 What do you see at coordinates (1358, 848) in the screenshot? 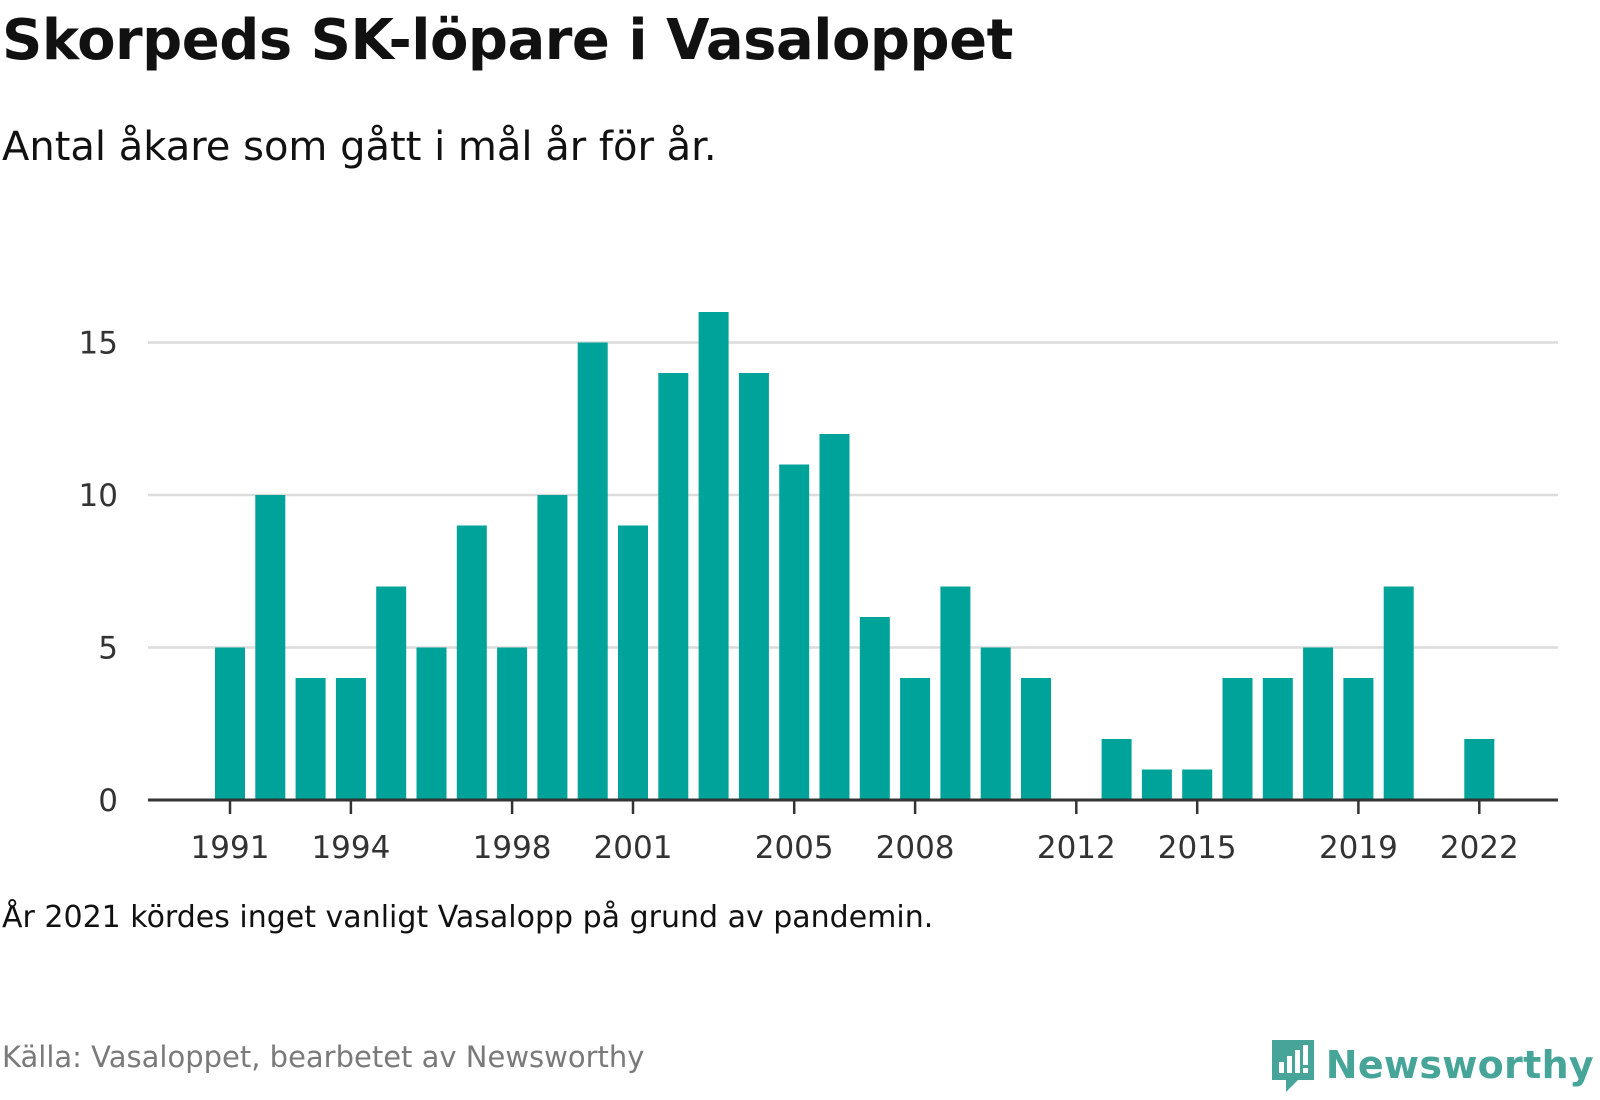
I see `x-tick-label: 2019` at bounding box center [1358, 848].